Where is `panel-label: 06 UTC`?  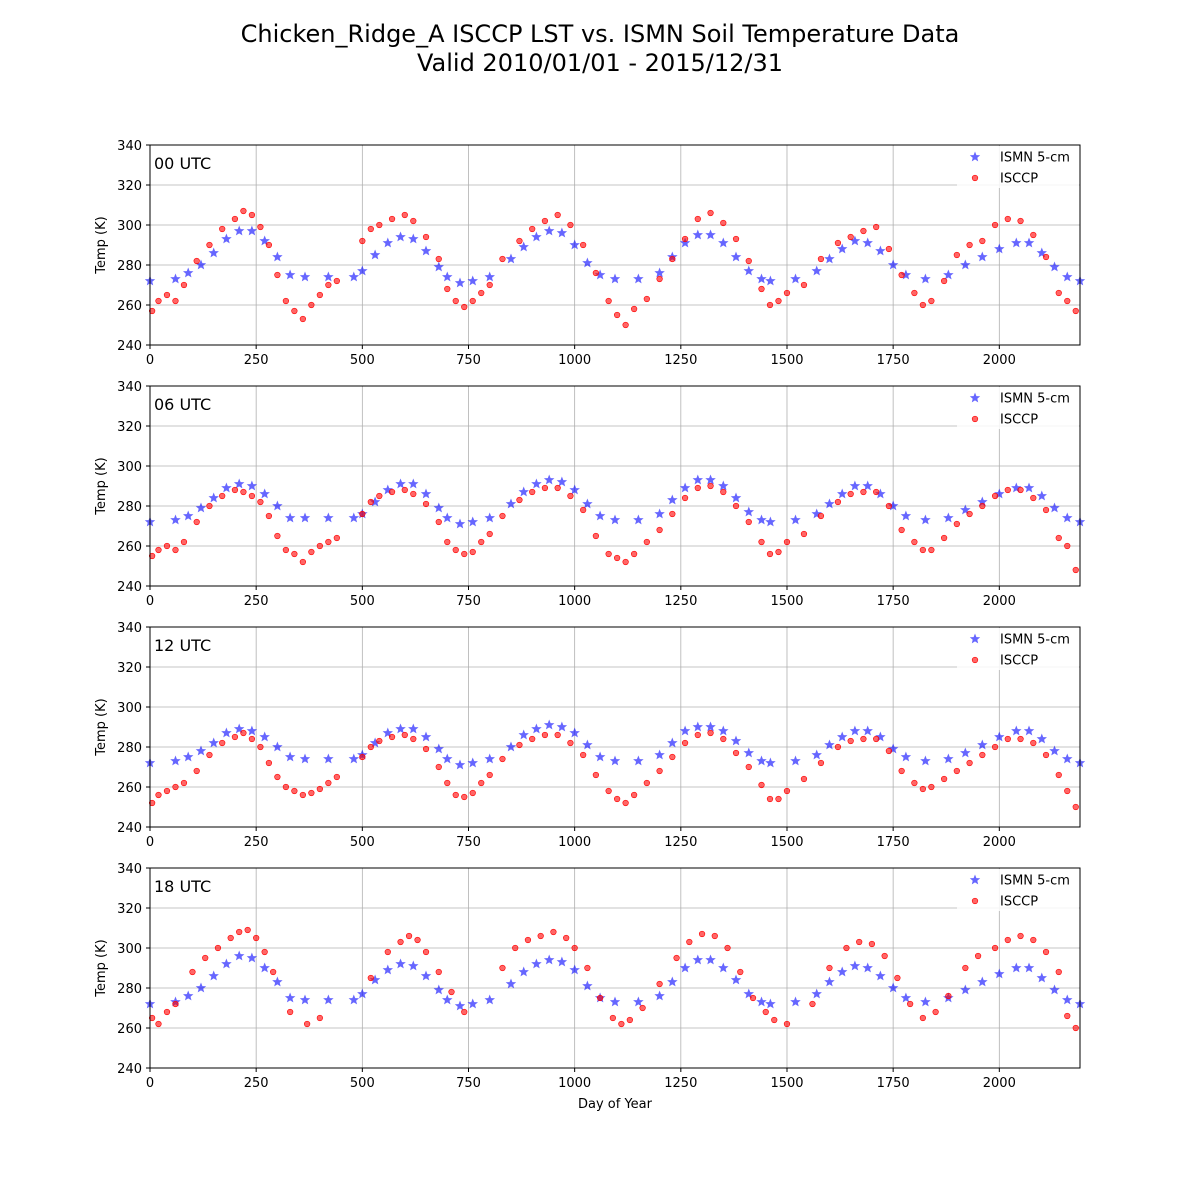
panel-label: 06 UTC is located at coordinates (182, 404).